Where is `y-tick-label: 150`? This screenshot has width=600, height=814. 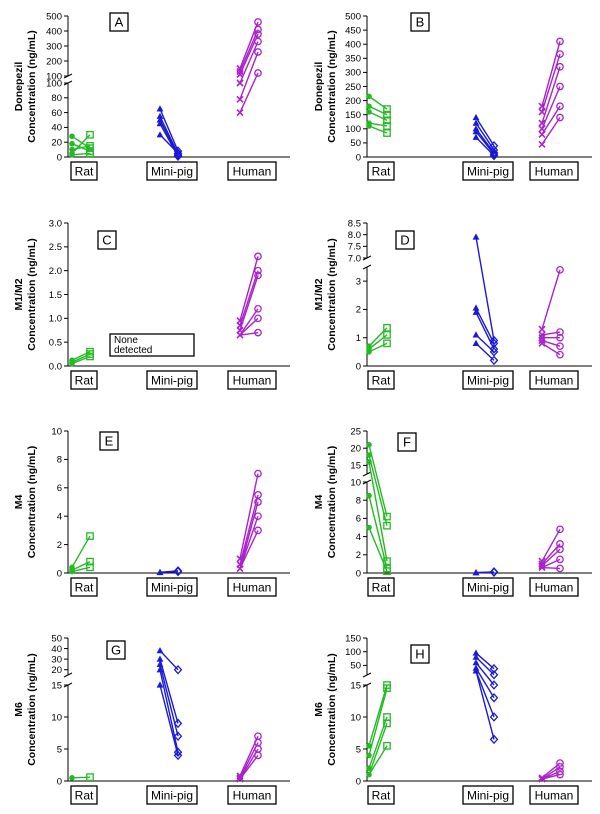
y-tick-label: 150 is located at coordinates (353, 638).